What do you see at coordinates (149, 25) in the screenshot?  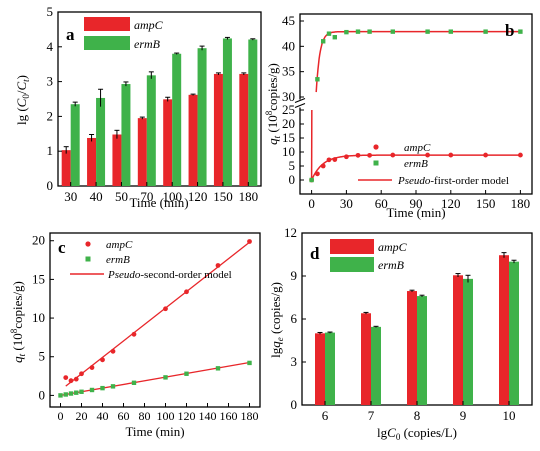 I see `panel-a-legend-ampc: ampC` at bounding box center [149, 25].